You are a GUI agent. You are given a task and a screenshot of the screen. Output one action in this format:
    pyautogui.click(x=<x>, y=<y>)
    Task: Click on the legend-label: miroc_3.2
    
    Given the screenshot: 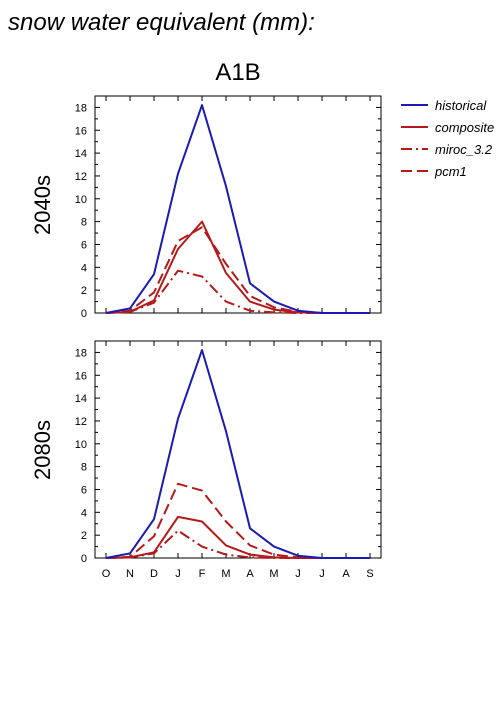 What is the action you would take?
    pyautogui.click(x=464, y=149)
    